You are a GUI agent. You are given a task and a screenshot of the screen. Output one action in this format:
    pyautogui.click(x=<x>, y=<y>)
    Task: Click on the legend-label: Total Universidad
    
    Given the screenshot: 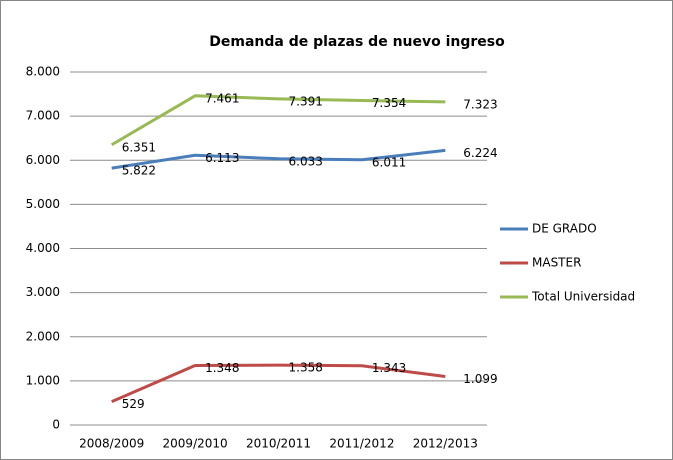 What is the action you would take?
    pyautogui.click(x=583, y=297)
    